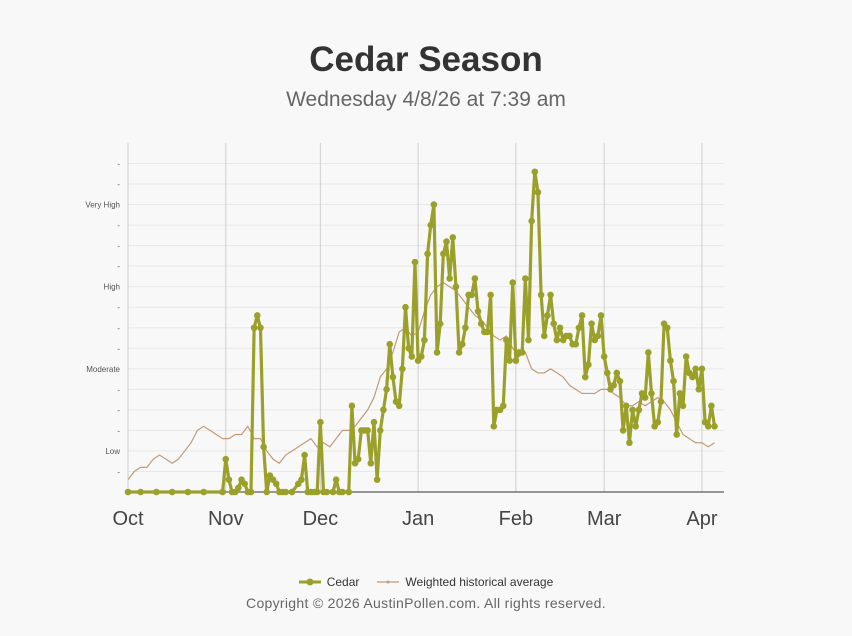 The height and width of the screenshot is (636, 852). What do you see at coordinates (226, 519) in the screenshot?
I see `x-tick-label-1: Nov` at bounding box center [226, 519].